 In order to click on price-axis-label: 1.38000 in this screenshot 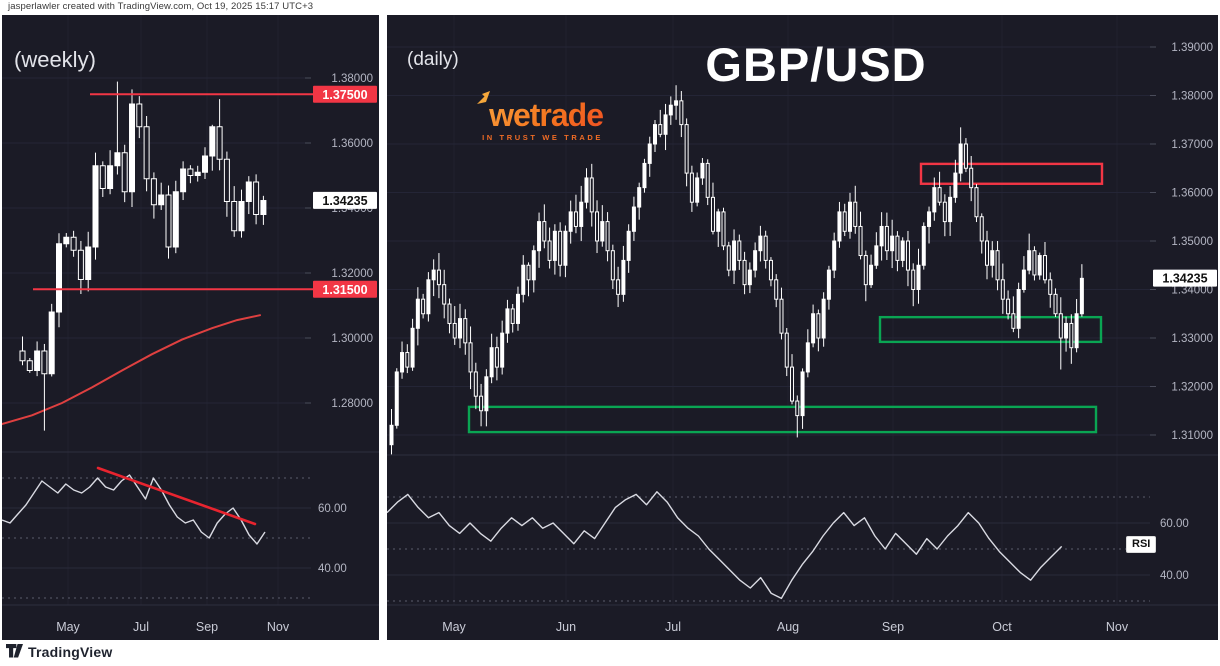, I will do `click(1192, 97)`.